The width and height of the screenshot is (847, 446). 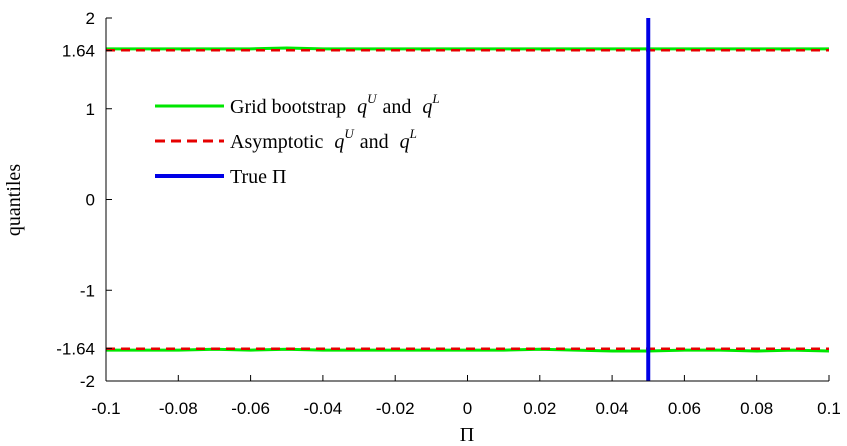 I want to click on y-tick-label: -1, so click(x=87, y=290).